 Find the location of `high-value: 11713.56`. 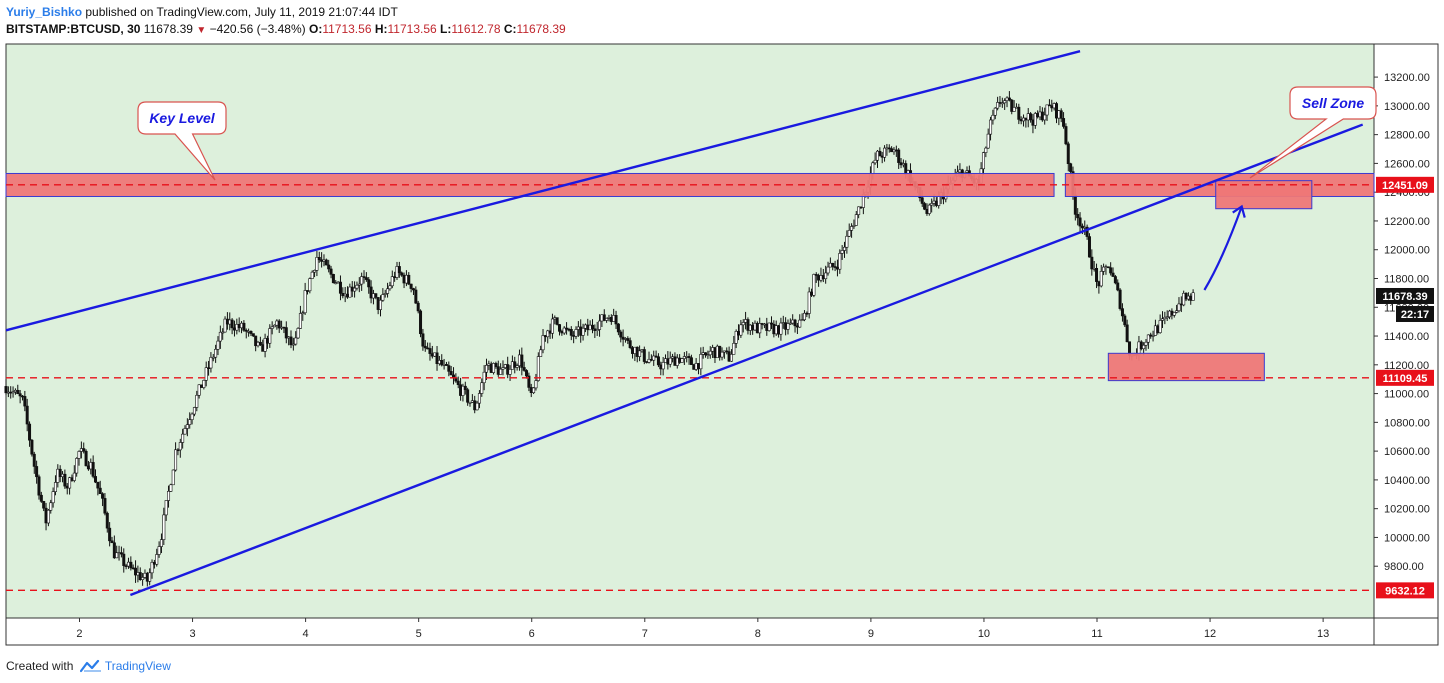

high-value: 11713.56 is located at coordinates (412, 29).